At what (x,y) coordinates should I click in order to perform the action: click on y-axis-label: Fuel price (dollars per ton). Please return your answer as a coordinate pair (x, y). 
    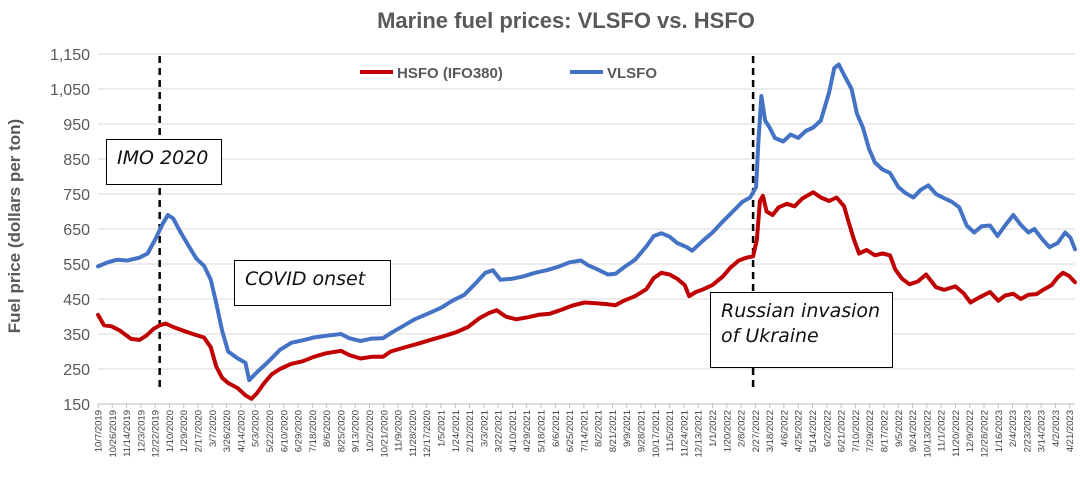
    Looking at the image, I should click on (14, 226).